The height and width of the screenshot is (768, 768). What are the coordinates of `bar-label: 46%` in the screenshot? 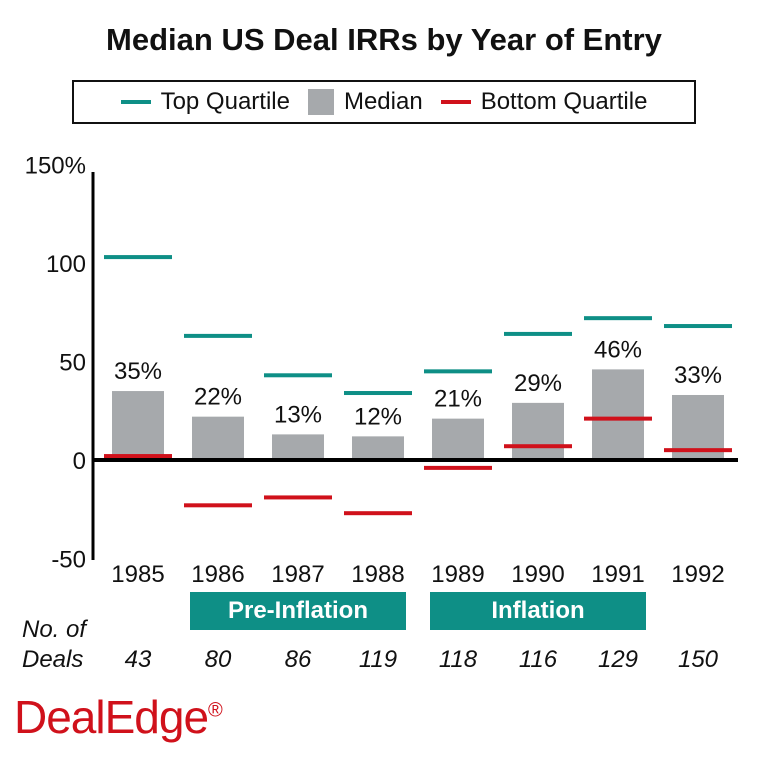 It's located at (618, 349).